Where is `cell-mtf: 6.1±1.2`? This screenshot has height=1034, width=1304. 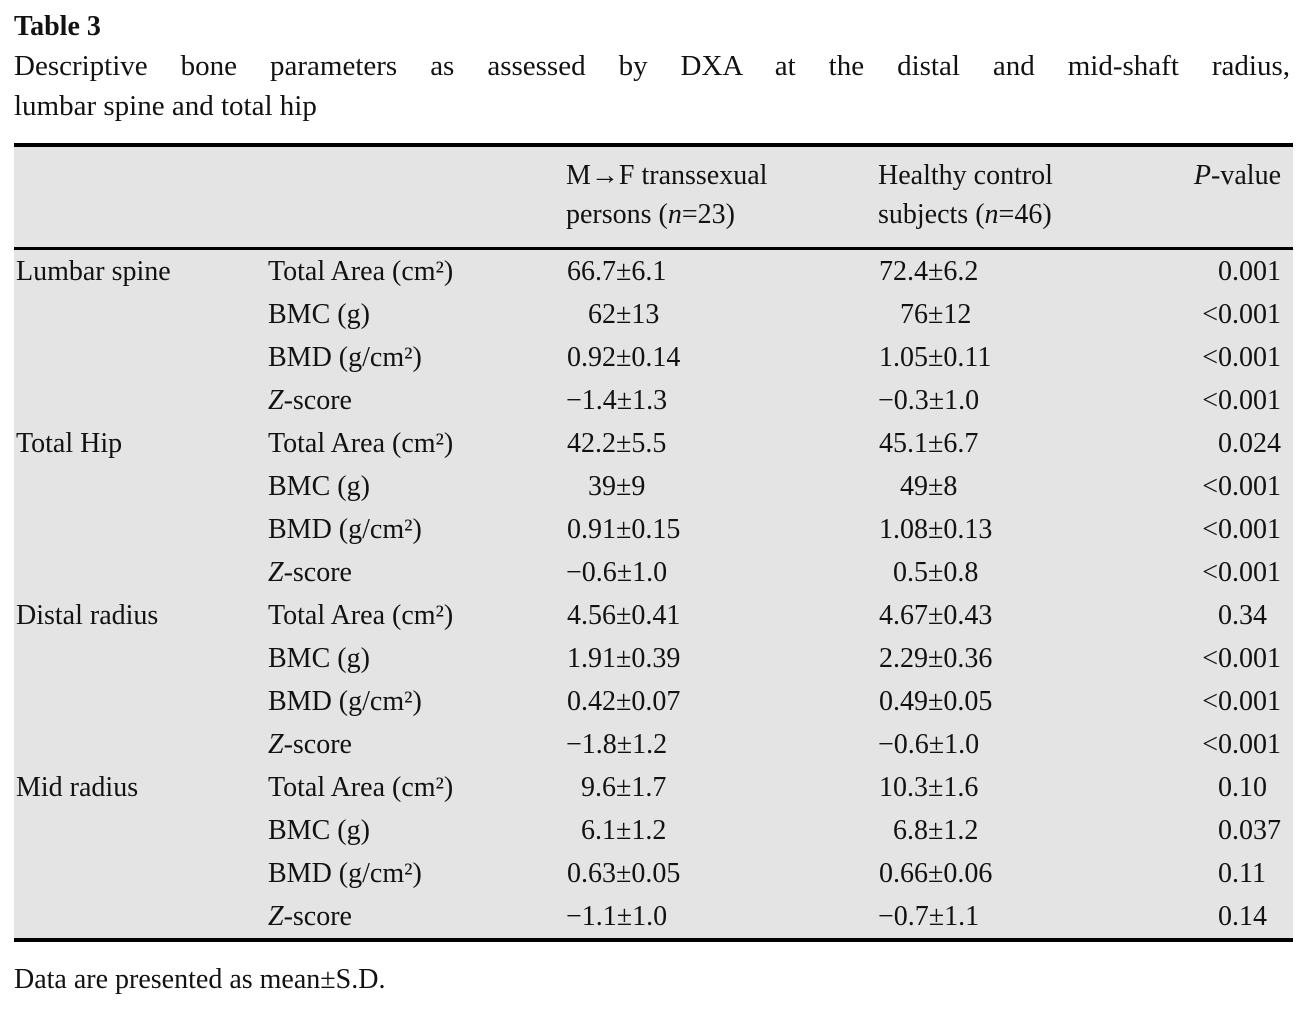
cell-mtf: 6.1±1.2 is located at coordinates (624, 830).